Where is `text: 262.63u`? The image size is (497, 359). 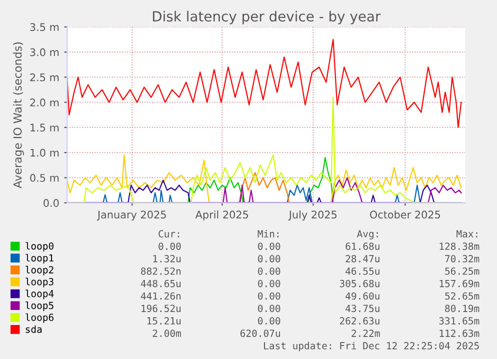 text: 262.63u is located at coordinates (360, 321).